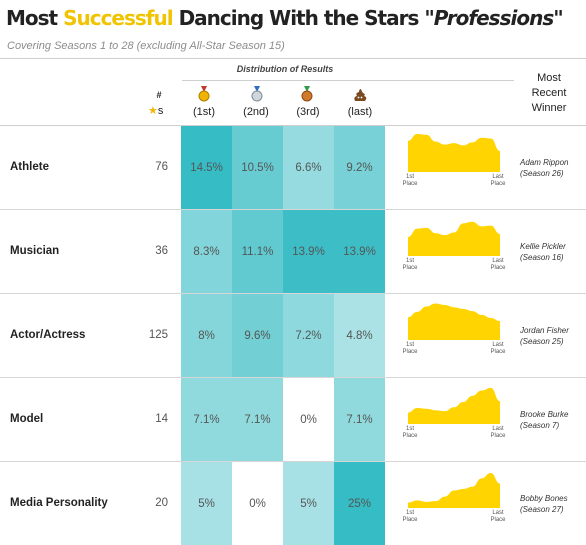 This screenshot has width=586, height=545. Describe the element at coordinates (256, 112) in the screenshot. I see `col-header-2nd: (2nd)` at that location.